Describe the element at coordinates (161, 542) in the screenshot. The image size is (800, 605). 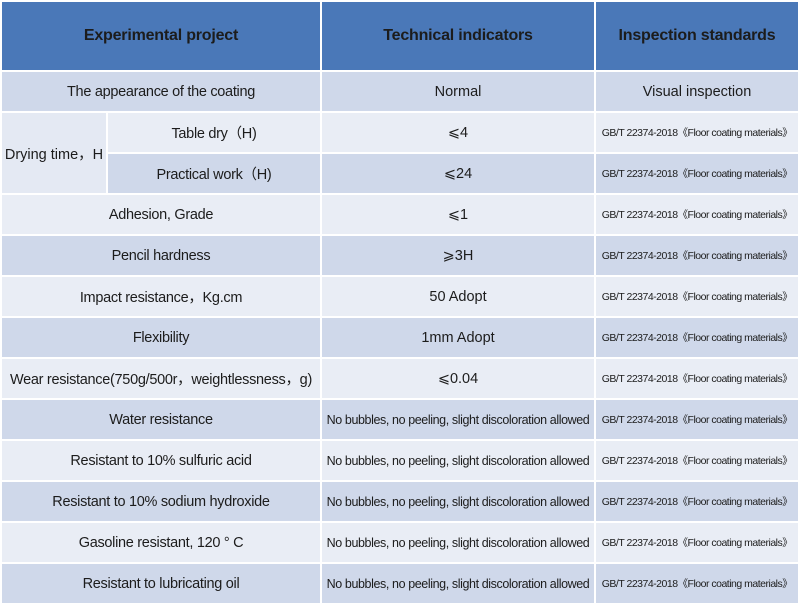
I see `project-cell: Gasoline resistant, 120 ° C` at that location.